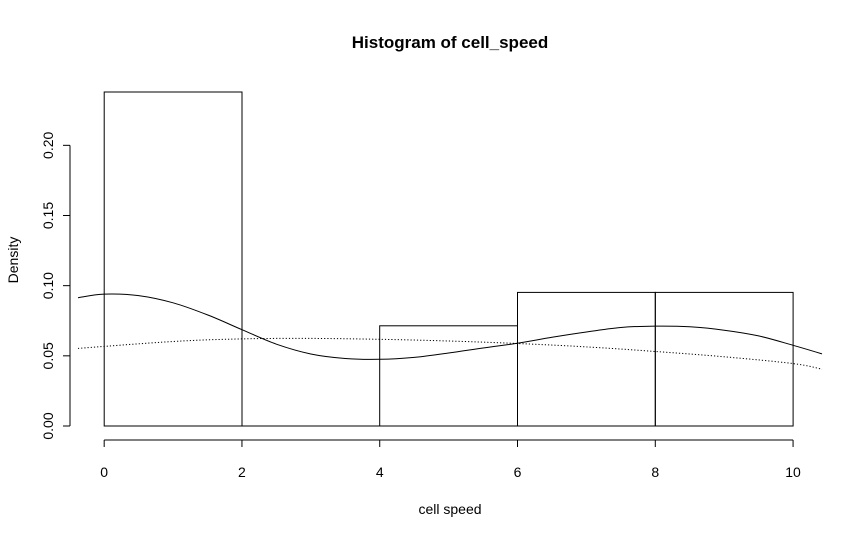 This screenshot has width=862, height=538. Describe the element at coordinates (380, 472) in the screenshot. I see `x-tick-label: 4` at that location.